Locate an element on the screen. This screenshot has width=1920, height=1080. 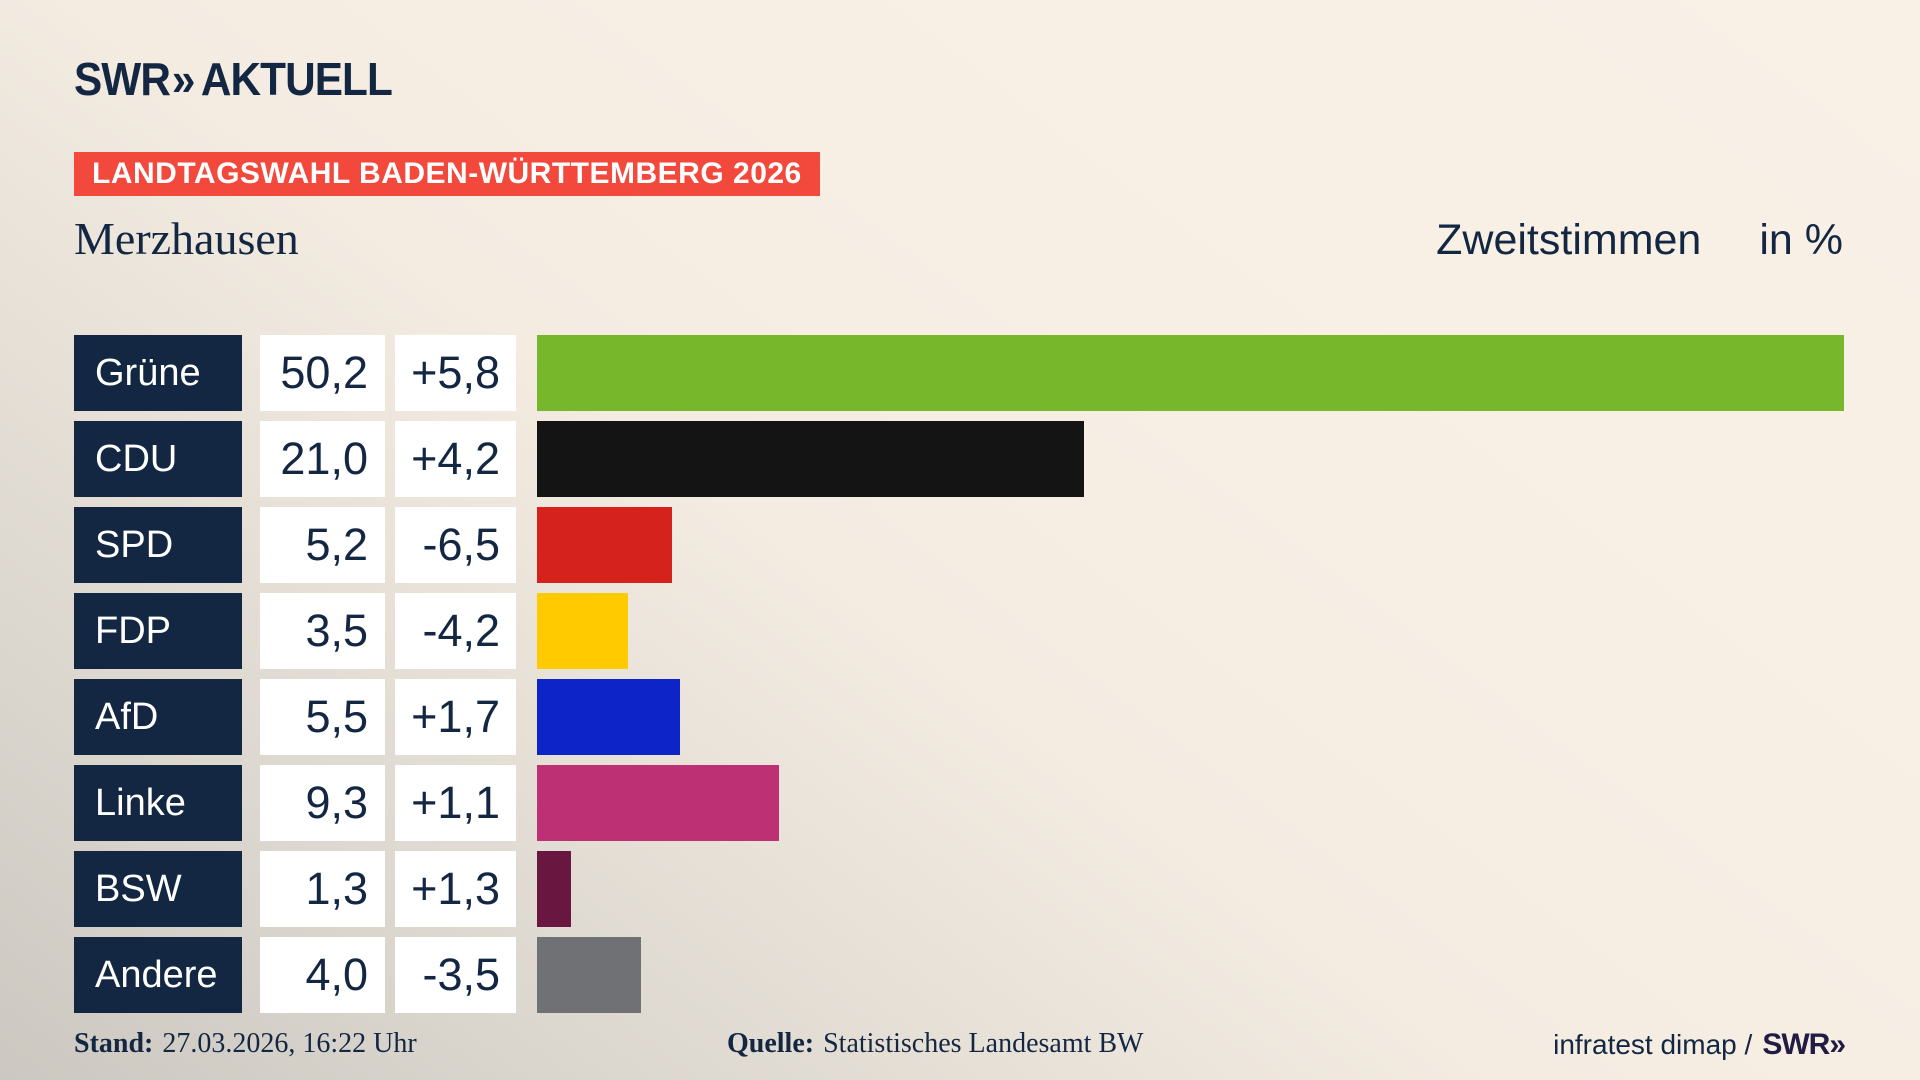
party-label: CDU is located at coordinates (158, 459).